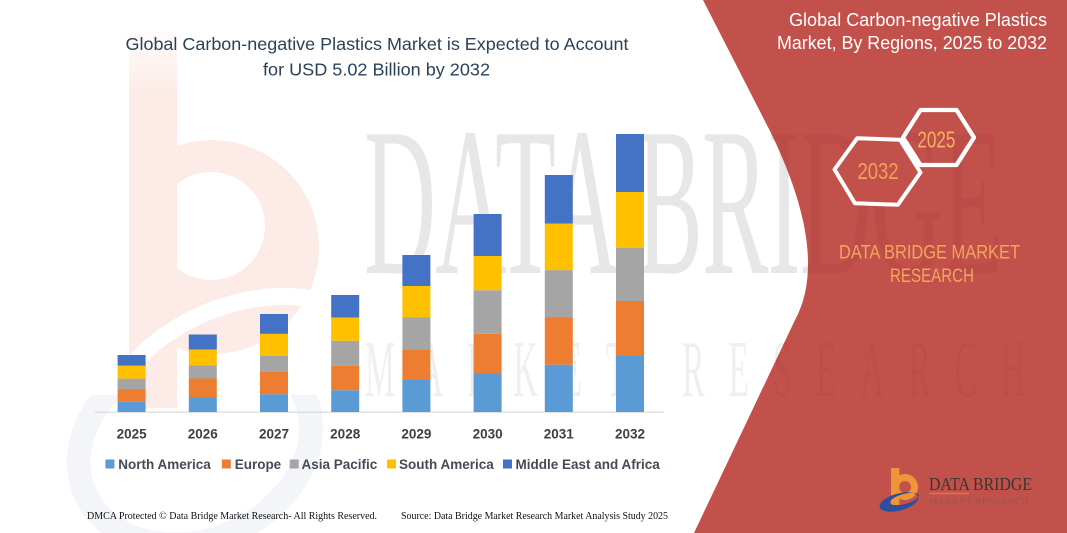  I want to click on svg-text: North America, so click(164, 464).